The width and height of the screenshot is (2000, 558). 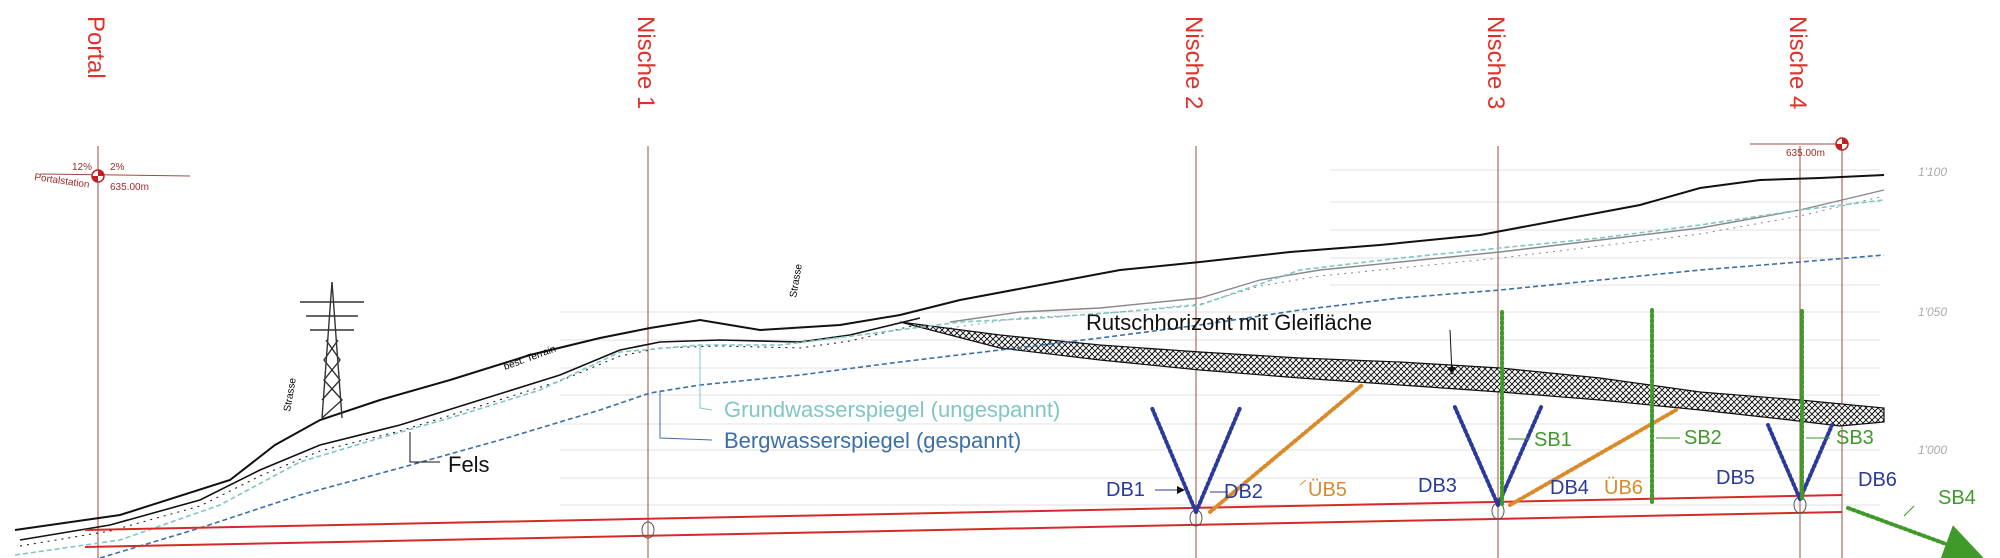 I want to click on label-db4: DB4, so click(x=1569, y=488).